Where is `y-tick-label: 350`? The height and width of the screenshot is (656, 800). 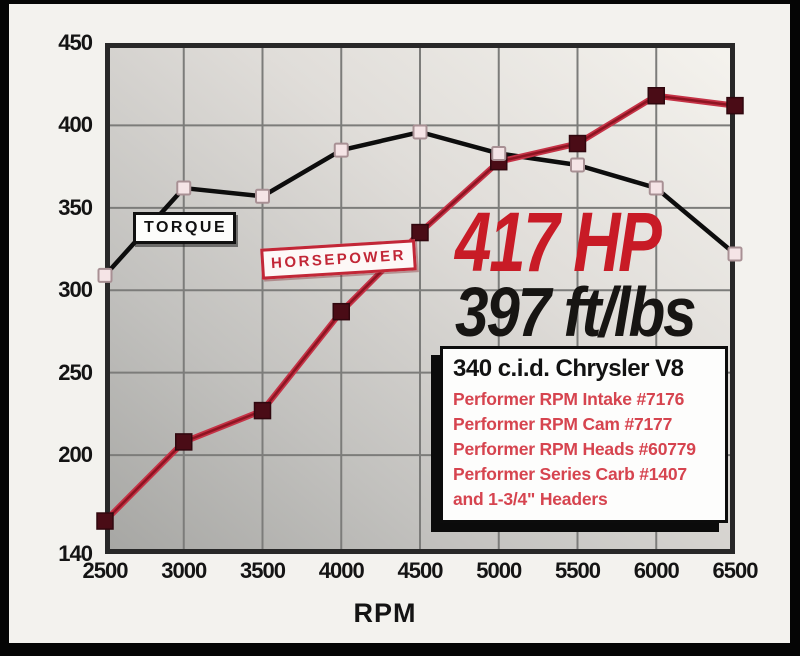
y-tick-label: 350 is located at coordinates (75, 207).